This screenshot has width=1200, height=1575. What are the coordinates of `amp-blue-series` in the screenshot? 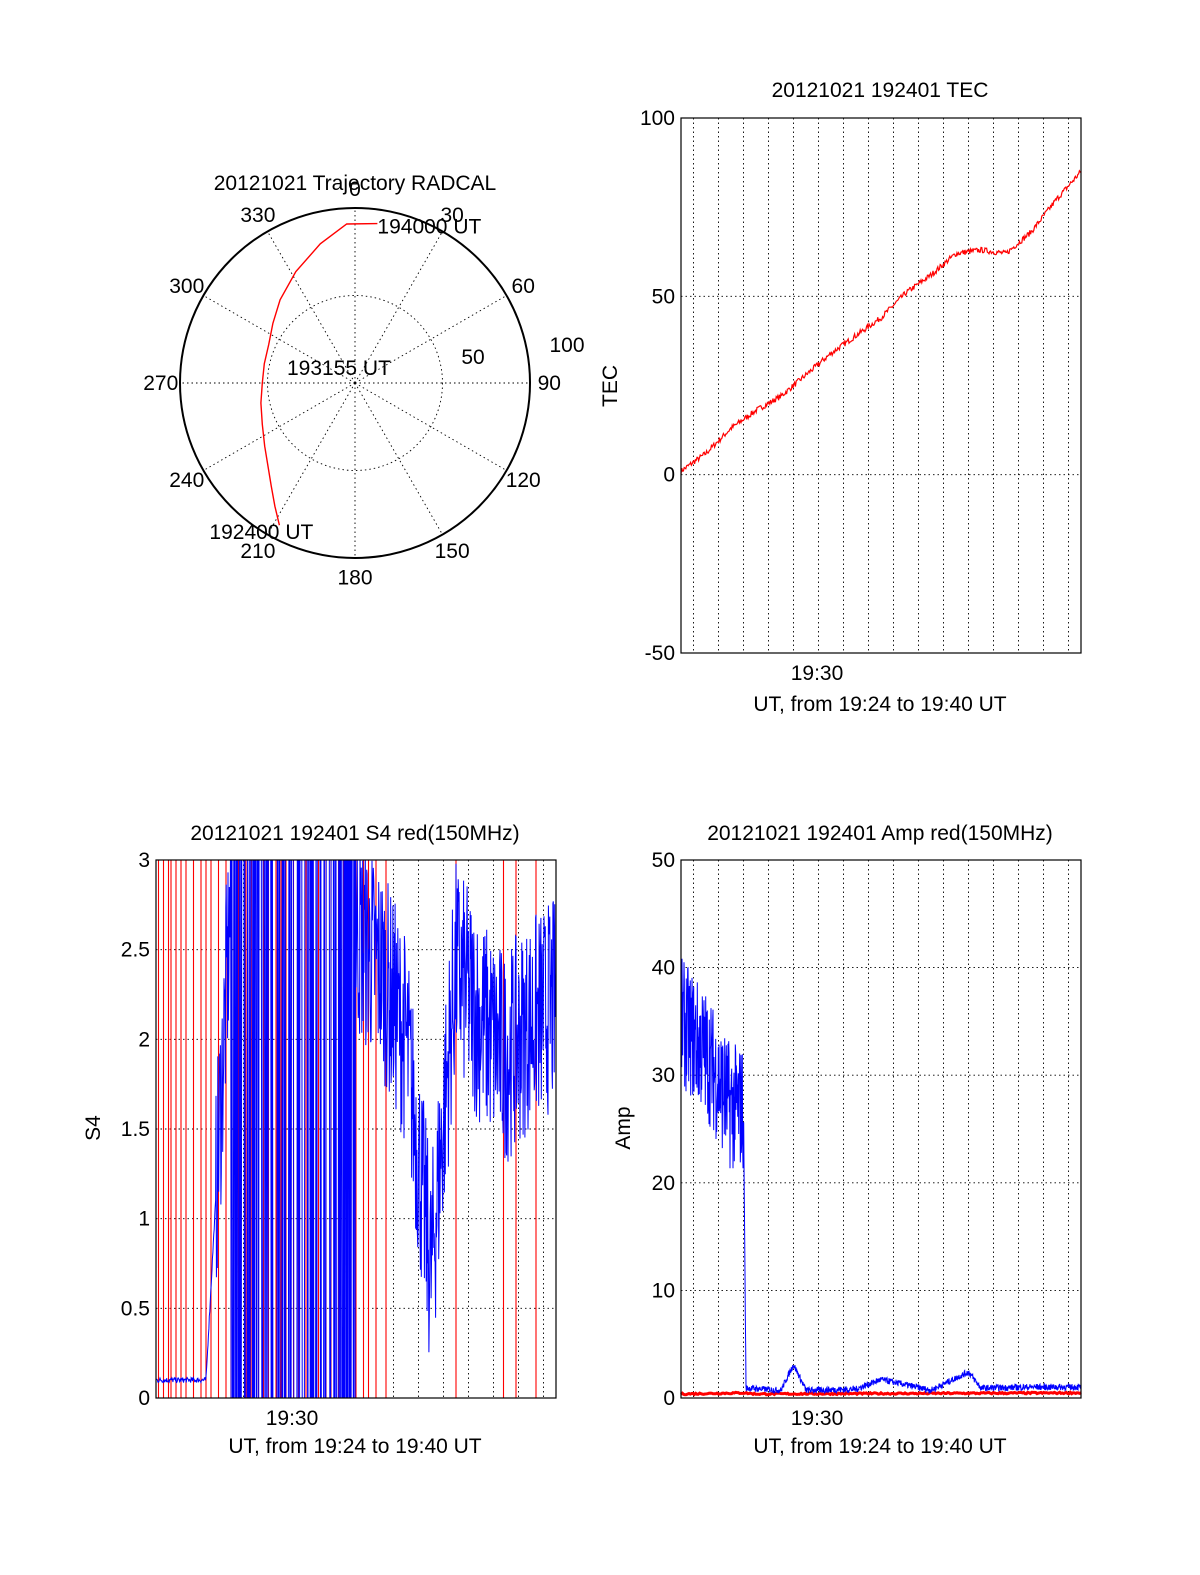 It's located at (881, 1176).